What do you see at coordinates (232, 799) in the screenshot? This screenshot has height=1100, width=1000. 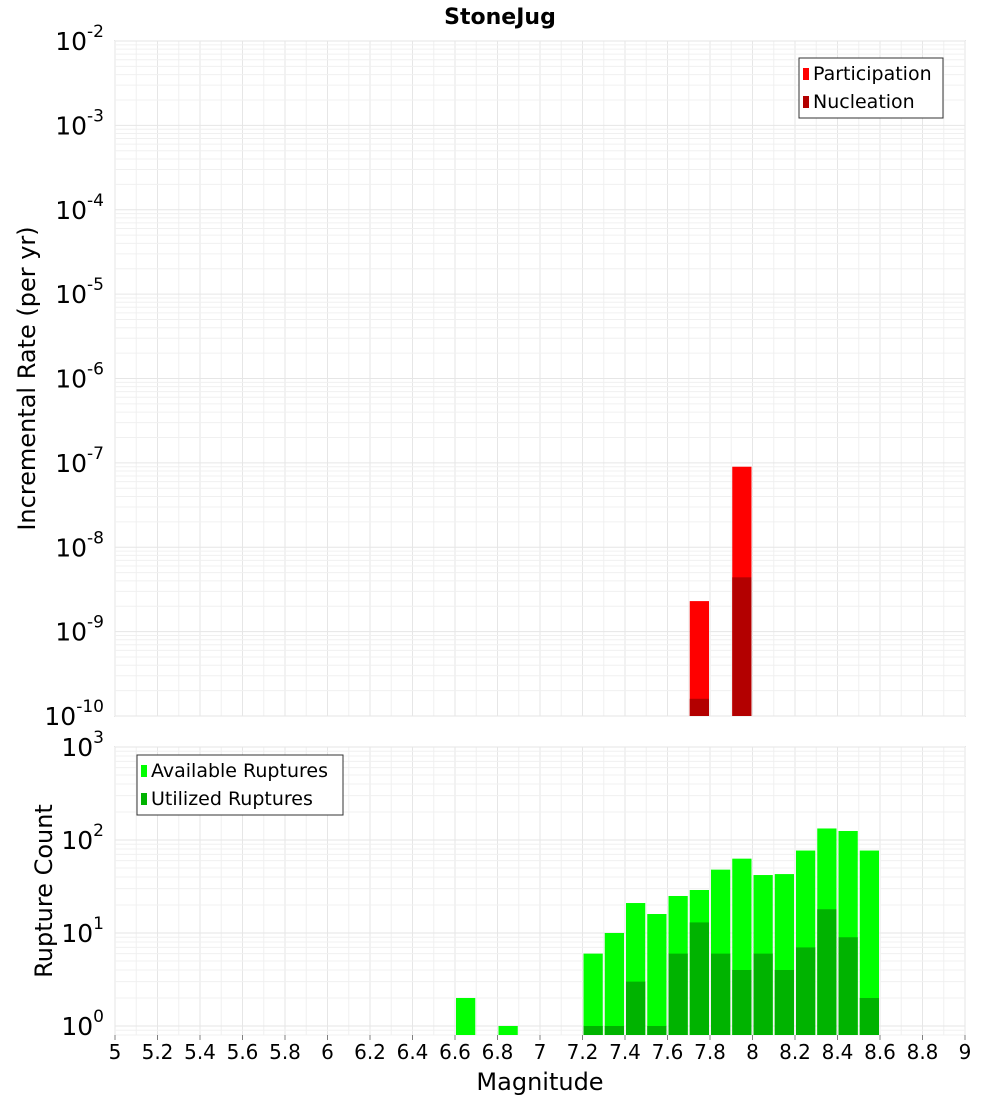 I see `legend-entry-count-1: Utilized Ruptures` at bounding box center [232, 799].